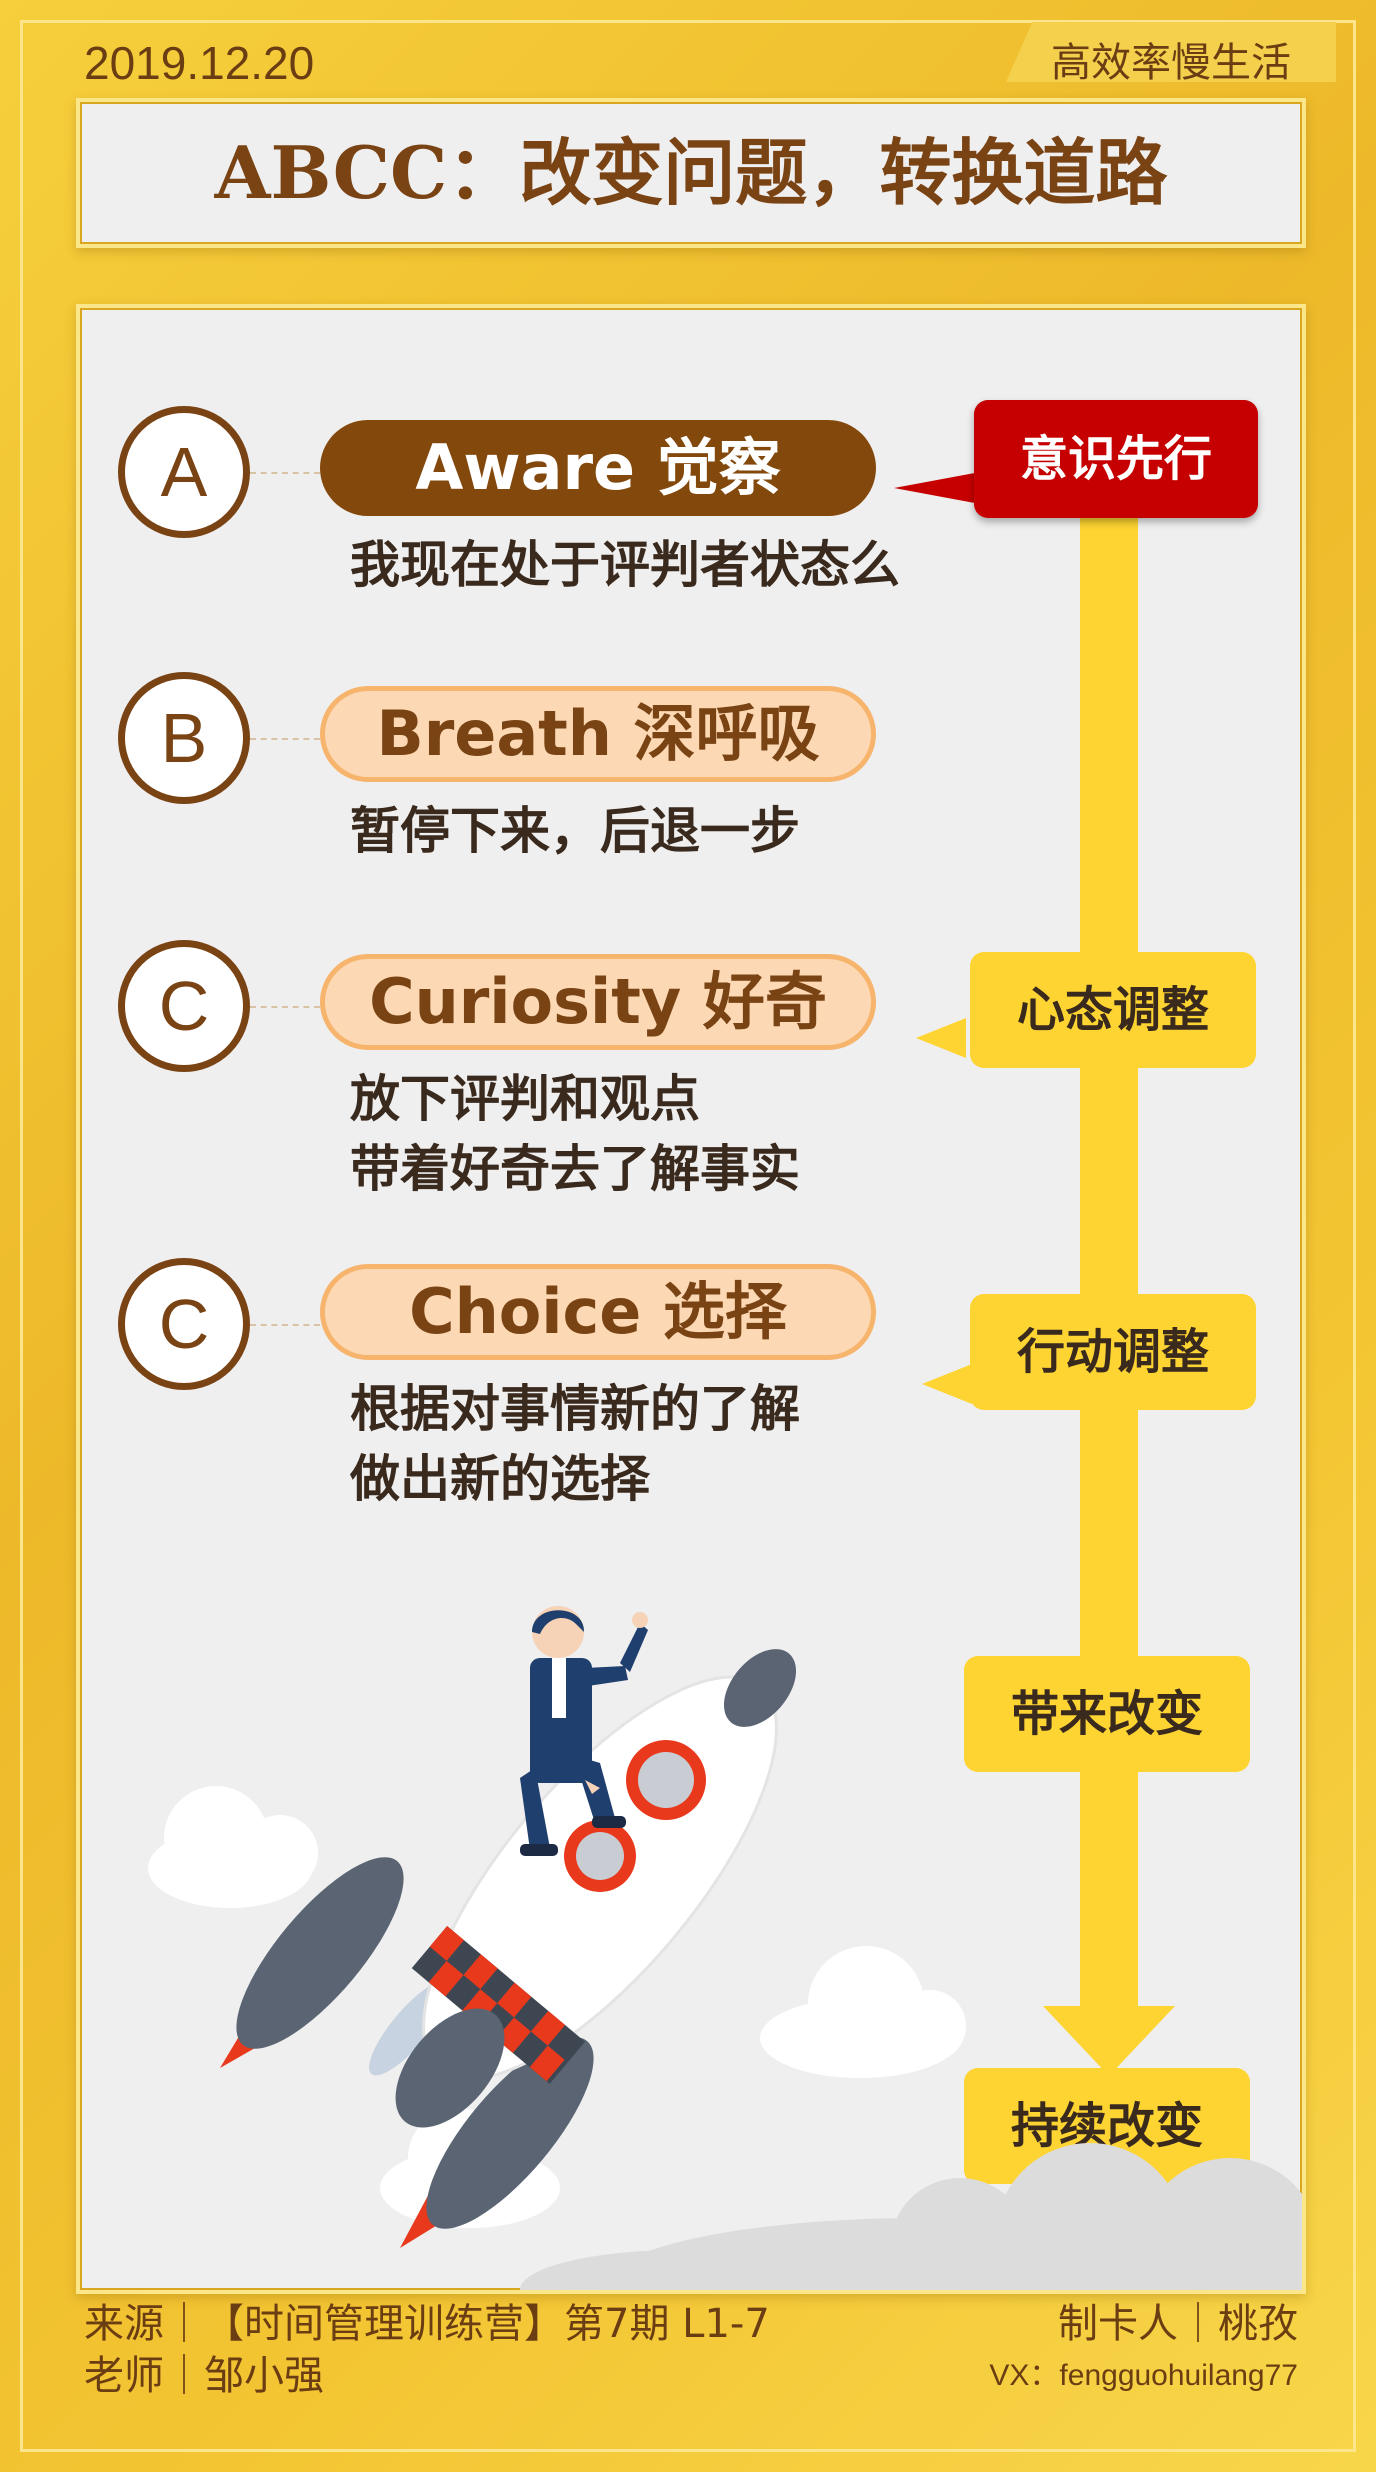  Describe the element at coordinates (1143, 2350) in the screenshot. I see `footer-credits: 制卡人｜桃孜 VX：fengguohuilang77` at that location.